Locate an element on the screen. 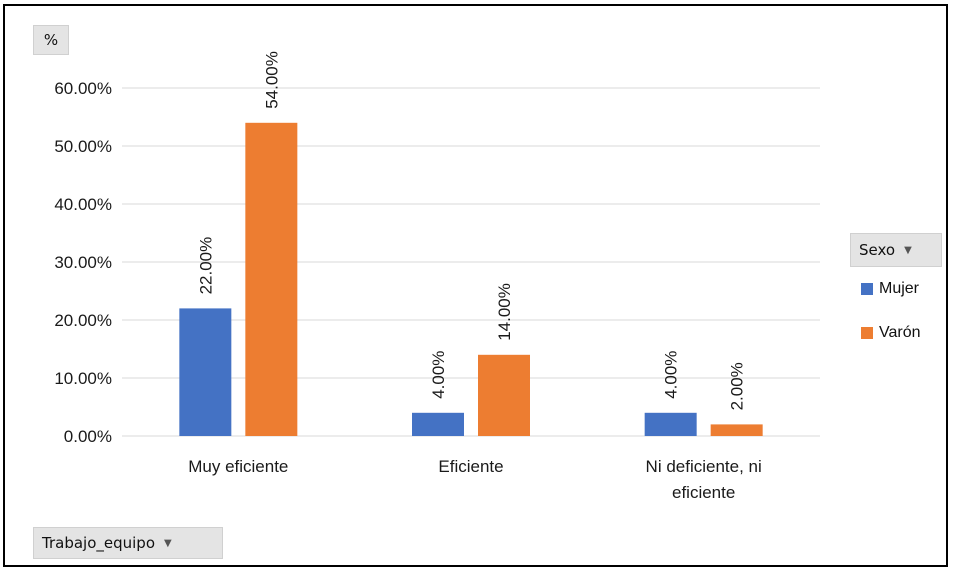 This screenshot has height=573, width=955. data-label: 14.00% is located at coordinates (504, 312).